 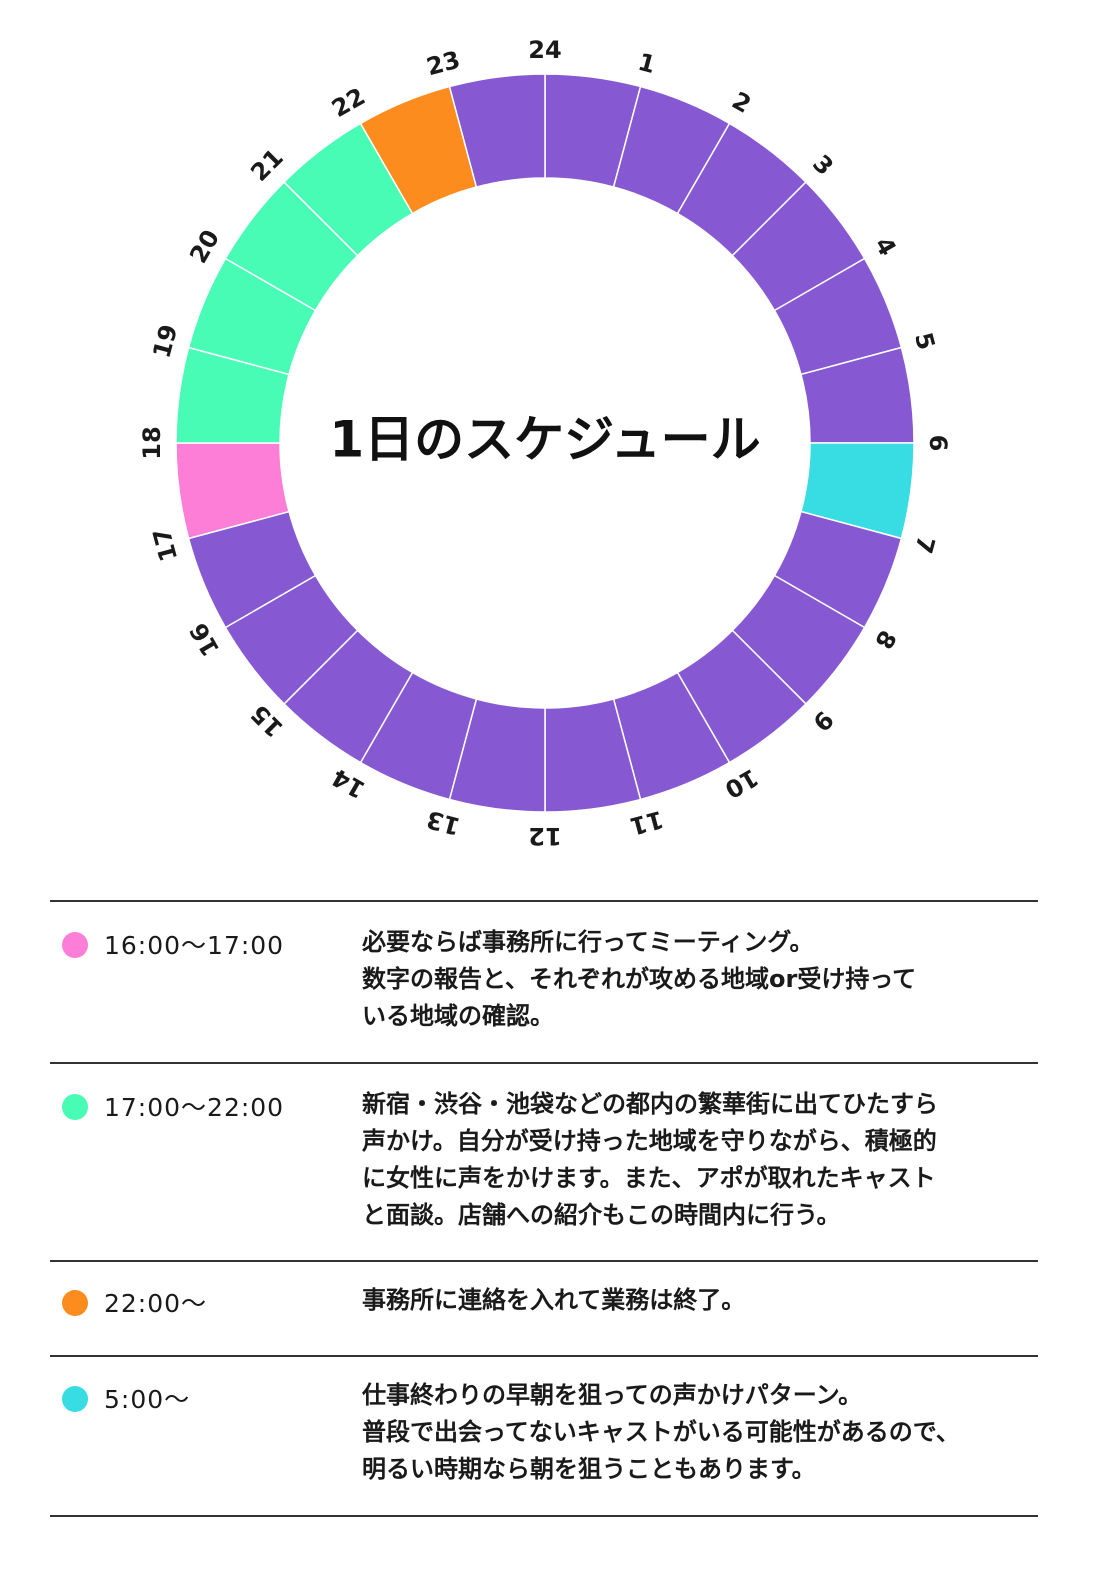 I want to click on time-label: 22:00〜, so click(x=156, y=1303).